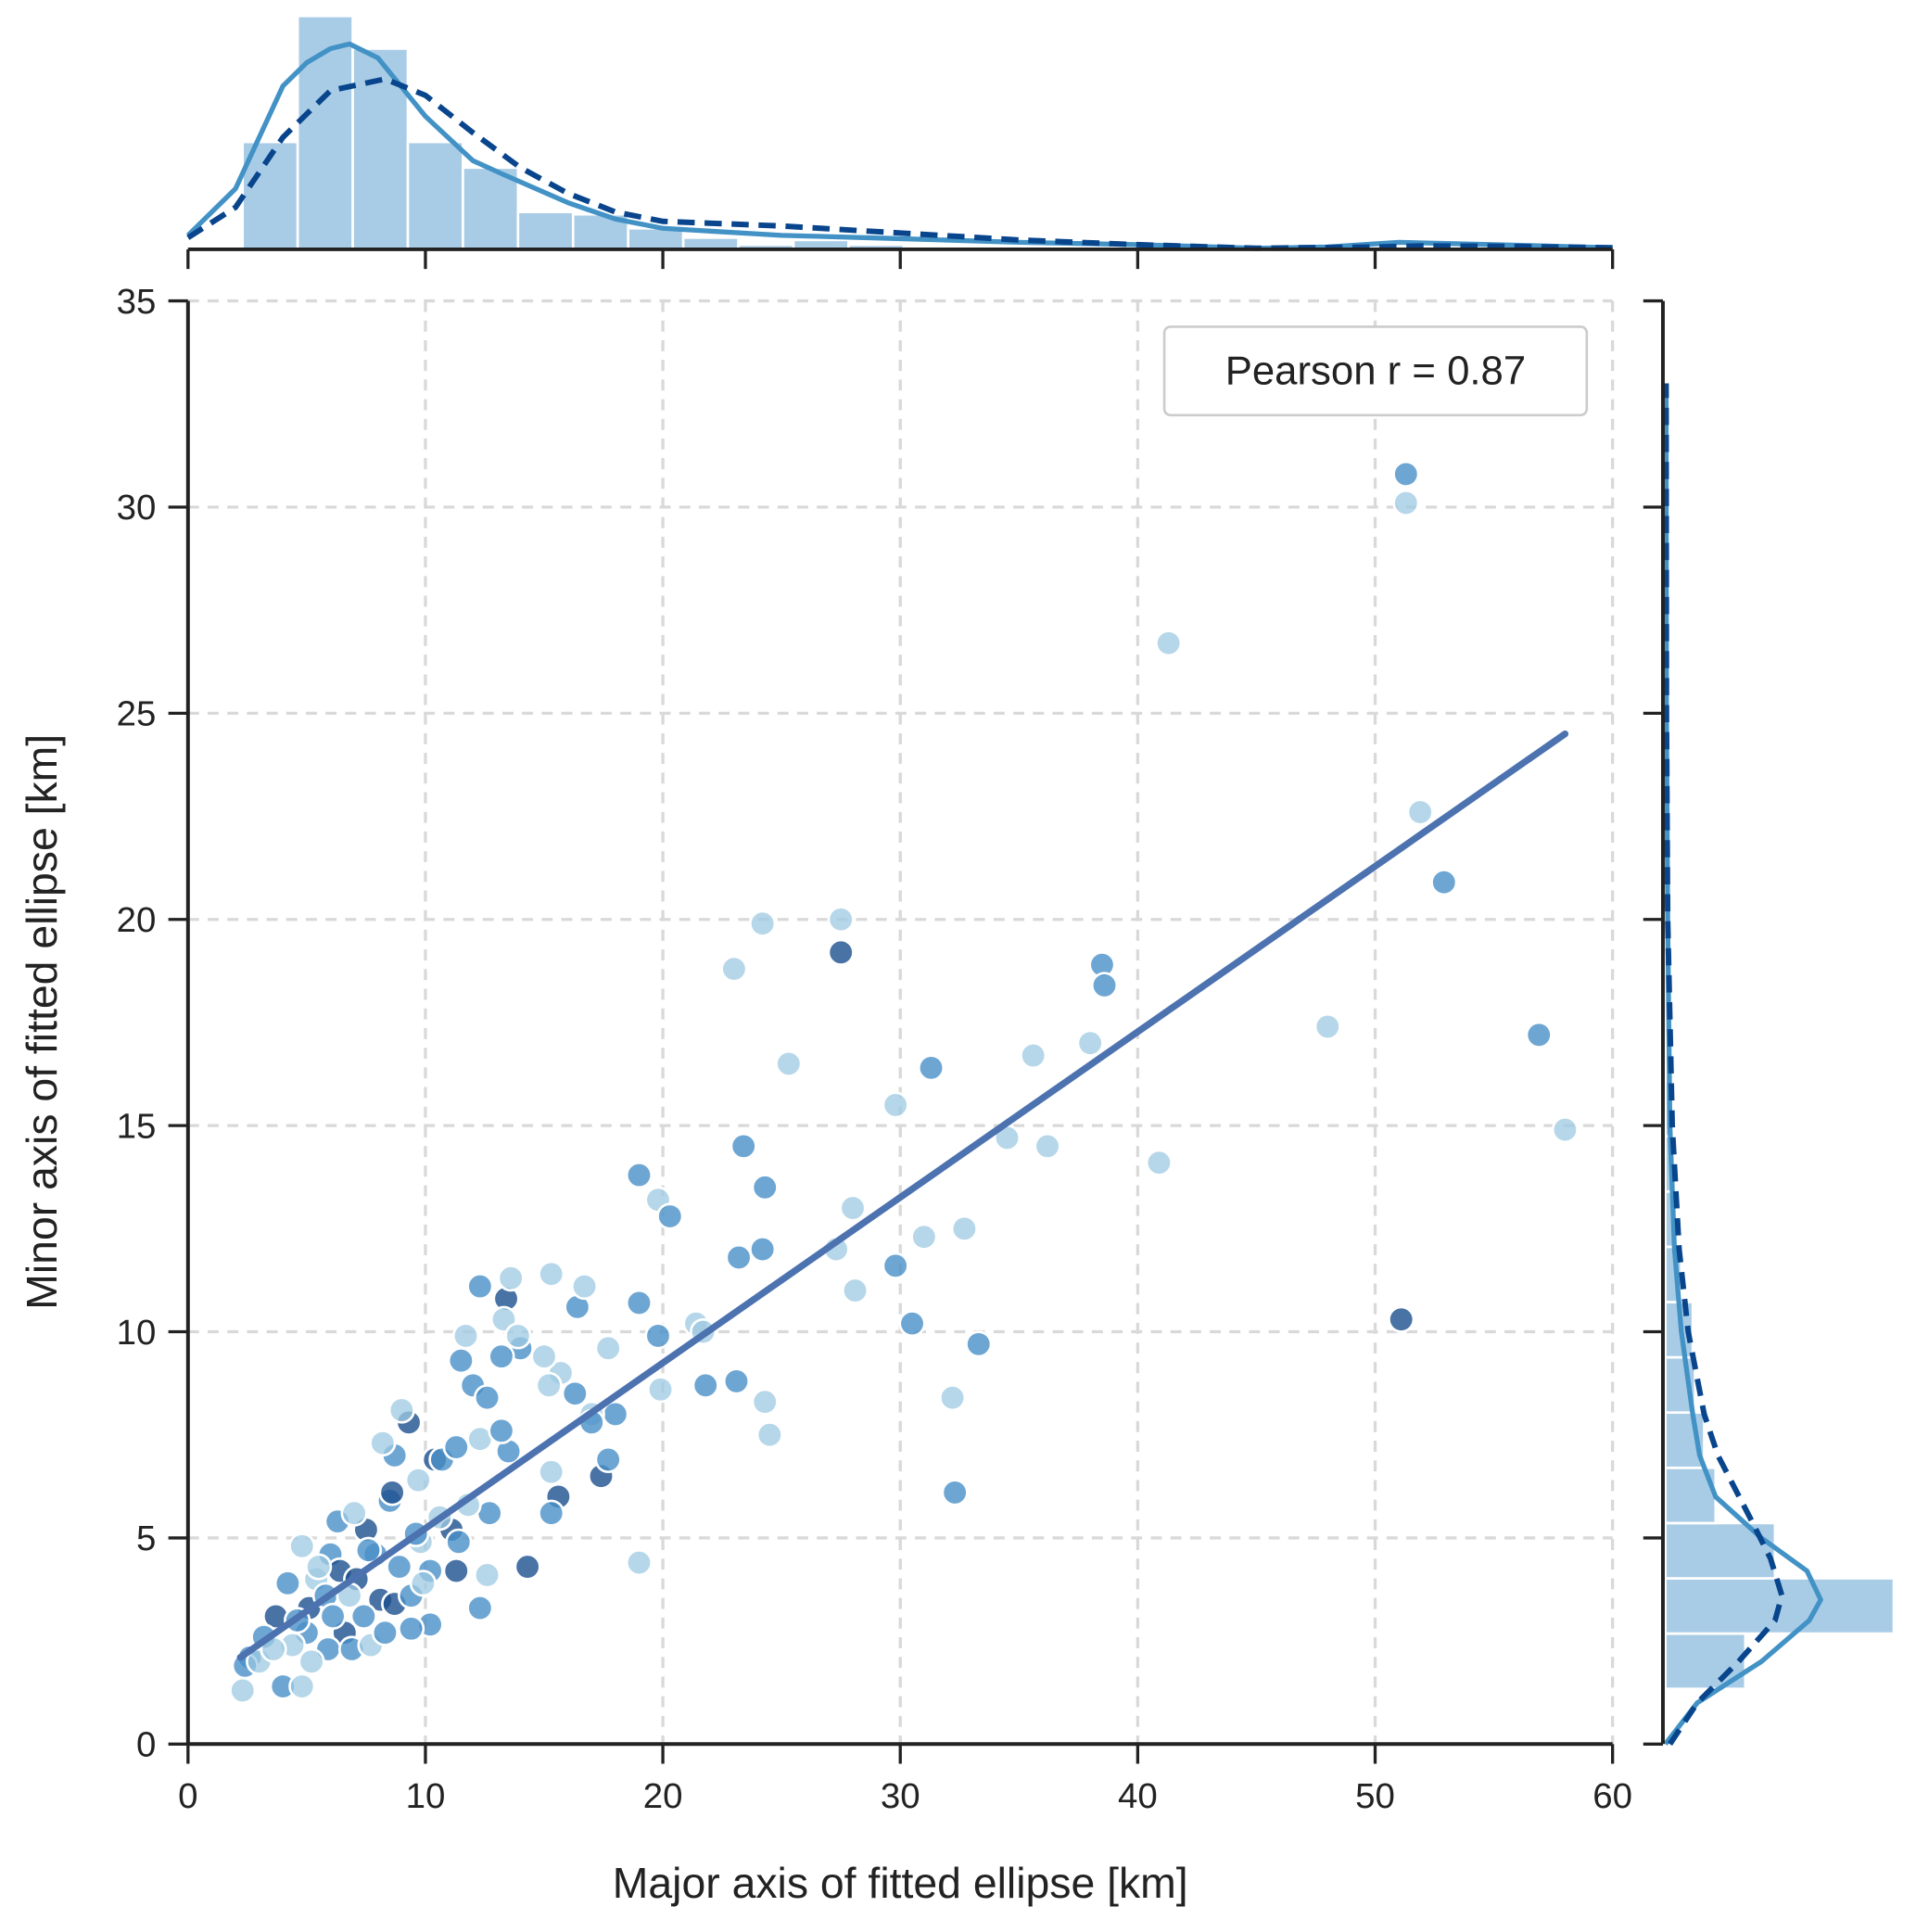 This screenshot has height=1932, width=1916. Describe the element at coordinates (1724, 1064) in the screenshot. I see `right-kde-dashed` at that location.